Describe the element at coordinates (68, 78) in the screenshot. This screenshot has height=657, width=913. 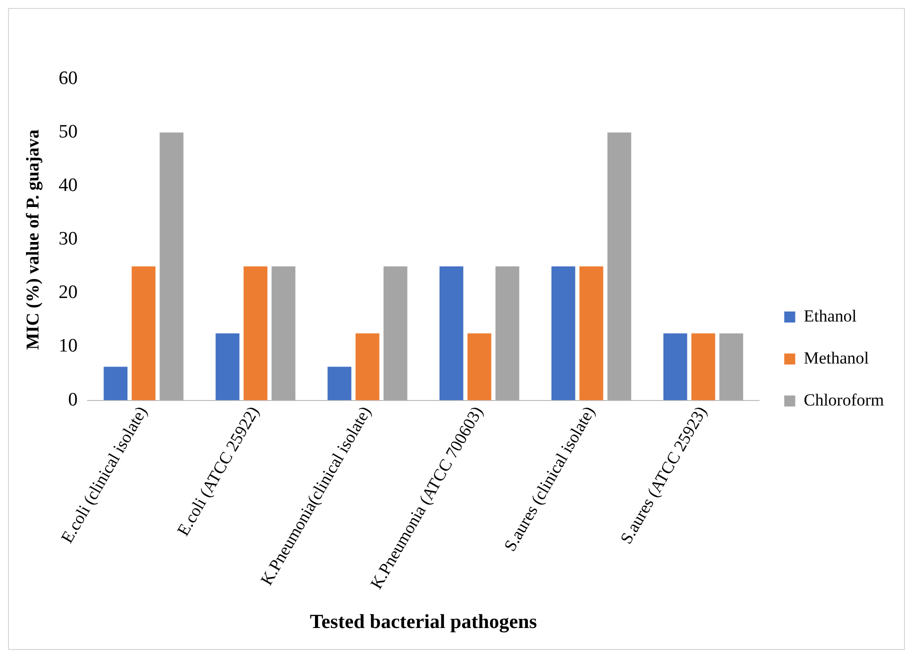
I see `y-tick-label: 60` at that location.